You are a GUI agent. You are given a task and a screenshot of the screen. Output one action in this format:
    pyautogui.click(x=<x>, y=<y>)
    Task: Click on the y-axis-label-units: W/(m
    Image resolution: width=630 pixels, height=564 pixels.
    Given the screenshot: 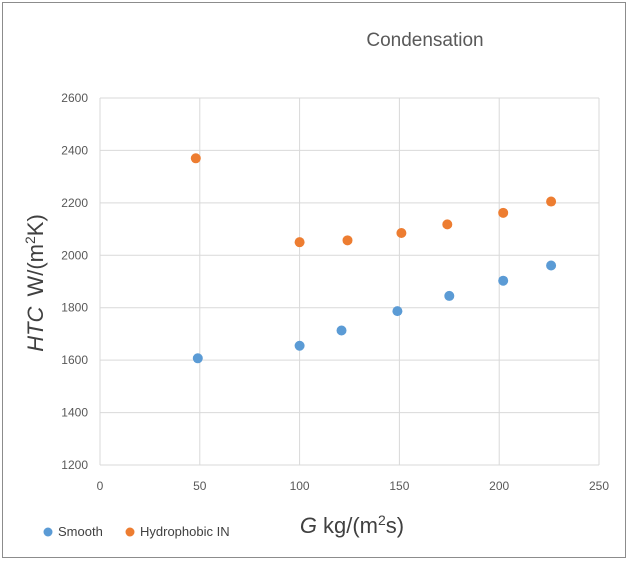 What is the action you would take?
    pyautogui.click(x=35, y=270)
    